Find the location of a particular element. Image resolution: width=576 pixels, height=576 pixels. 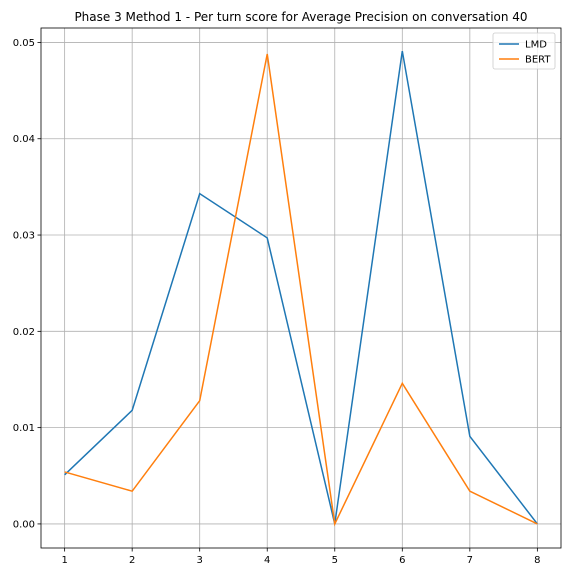

y-tick-label: 0.05 is located at coordinates (24, 43).